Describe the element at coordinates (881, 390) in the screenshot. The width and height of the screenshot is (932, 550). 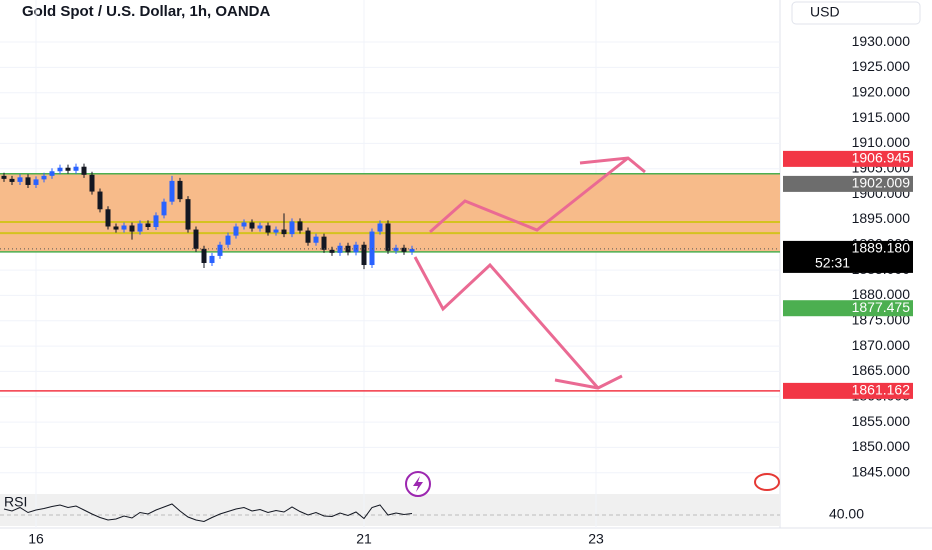
I see `price-label: 1861.162` at that location.